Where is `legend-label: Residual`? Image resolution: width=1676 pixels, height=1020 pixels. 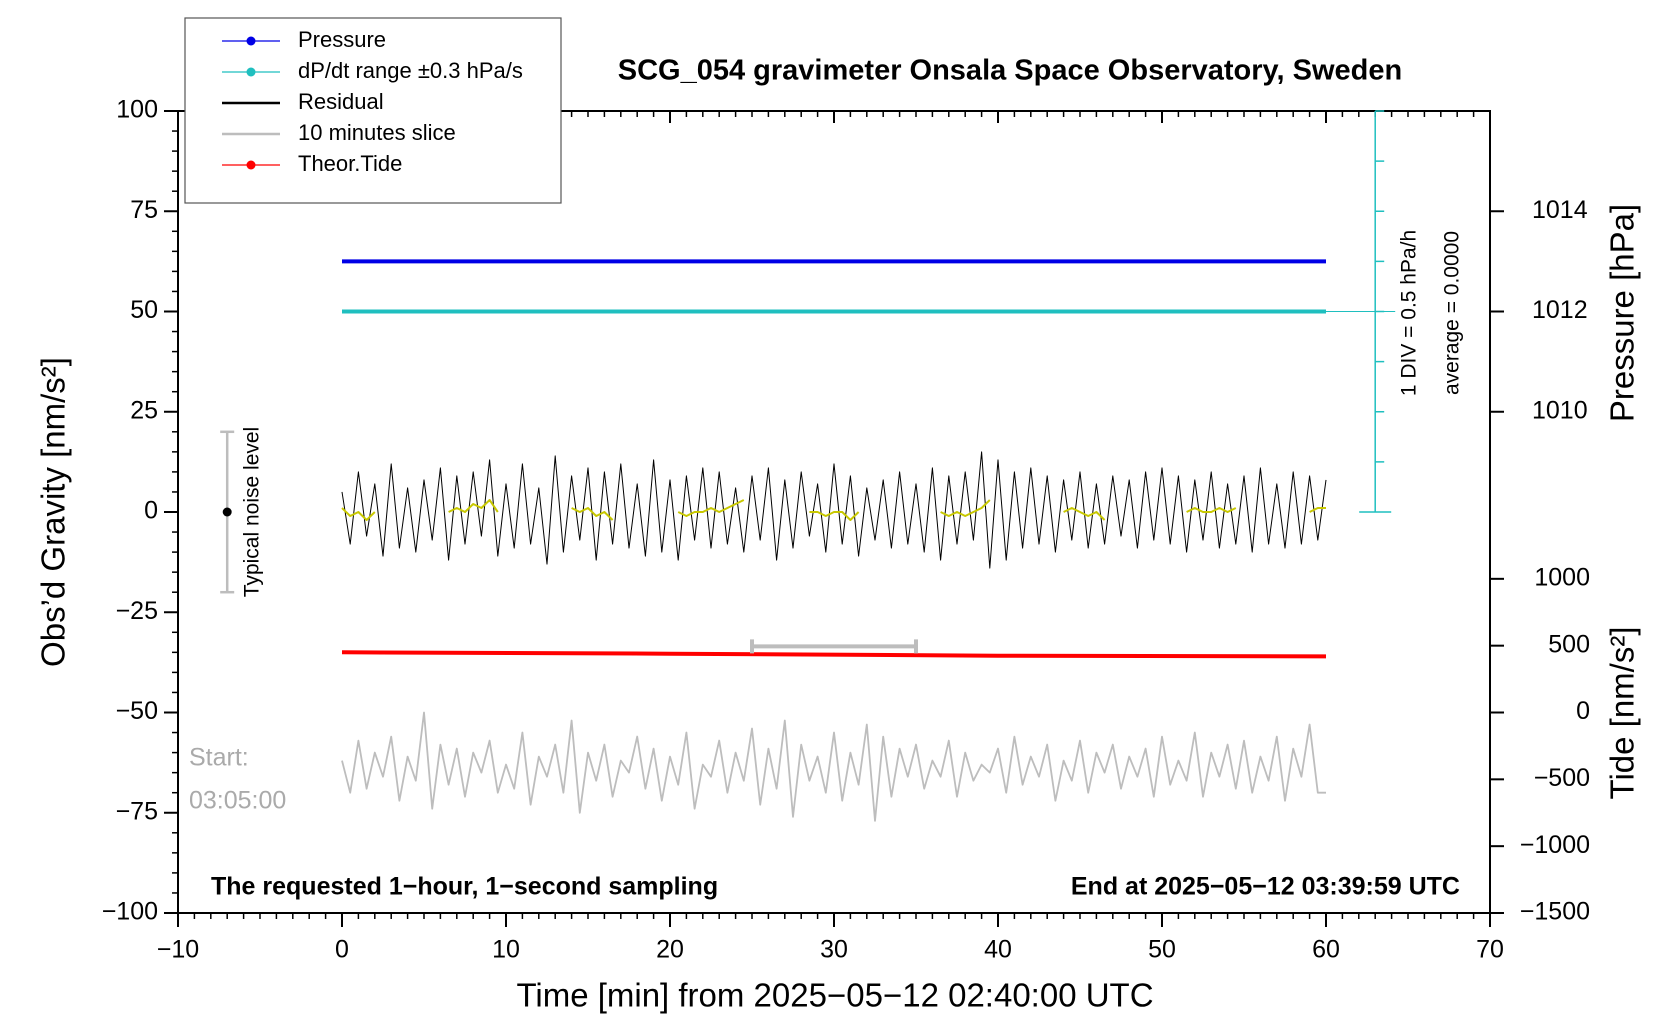 legend-label: Residual is located at coordinates (341, 101).